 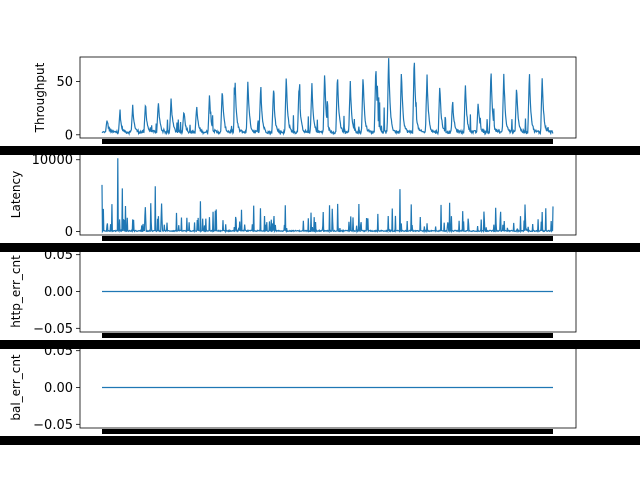 I want to click on y-axis-label: bal_err_cnt, so click(x=16, y=387).